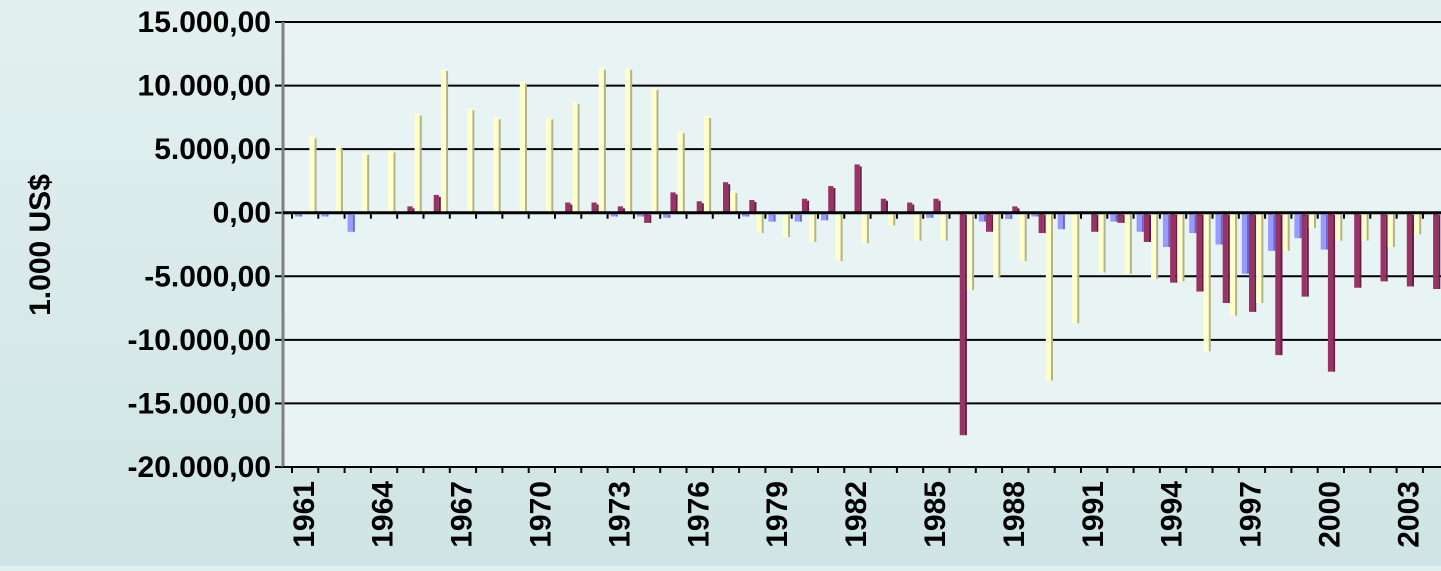 This screenshot has height=571, width=1441. What do you see at coordinates (1251, 514) in the screenshot?
I see `x-tick-label: 1997` at bounding box center [1251, 514].